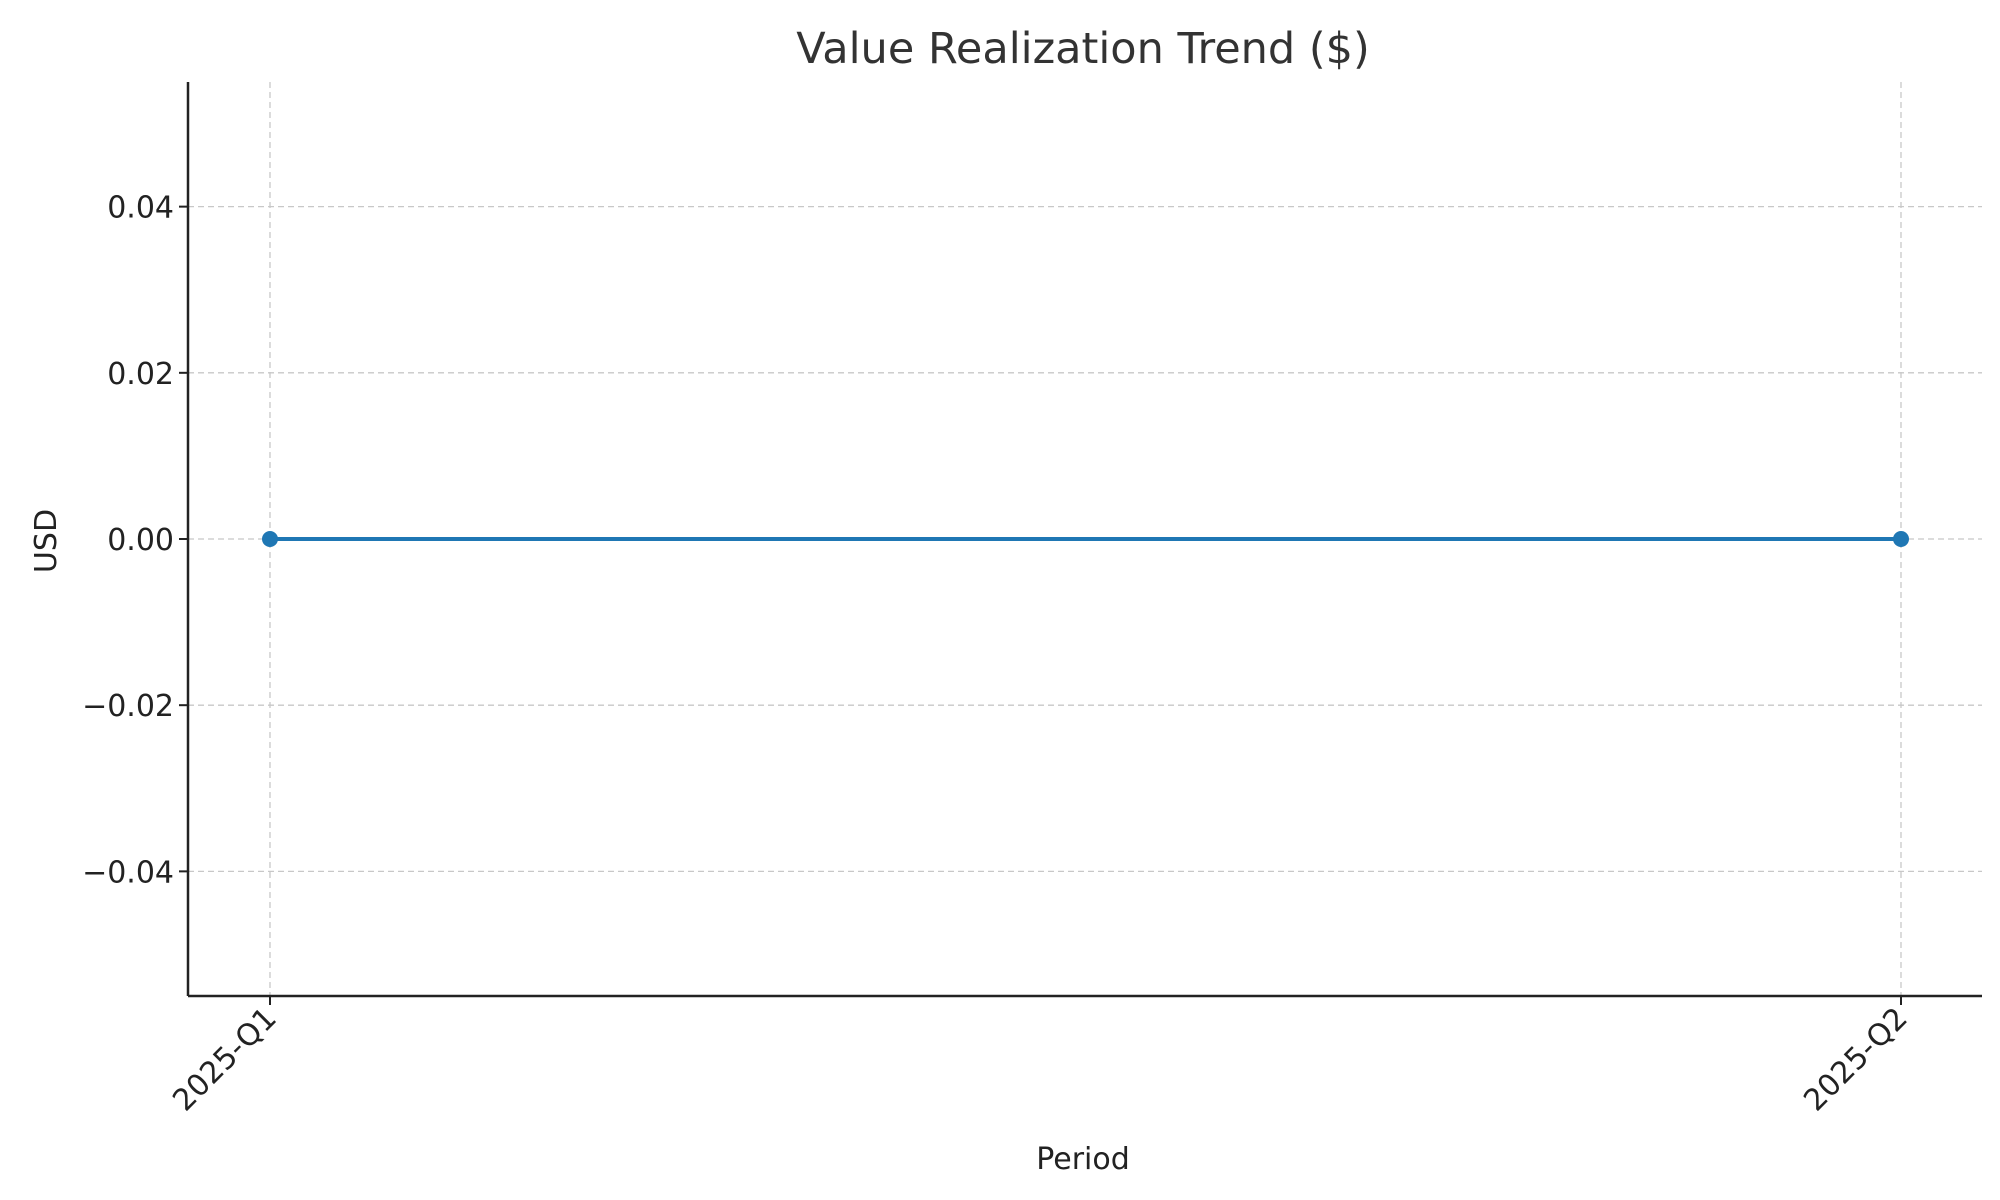  I want to click on x-axis-label: Period, so click(1083, 1159).